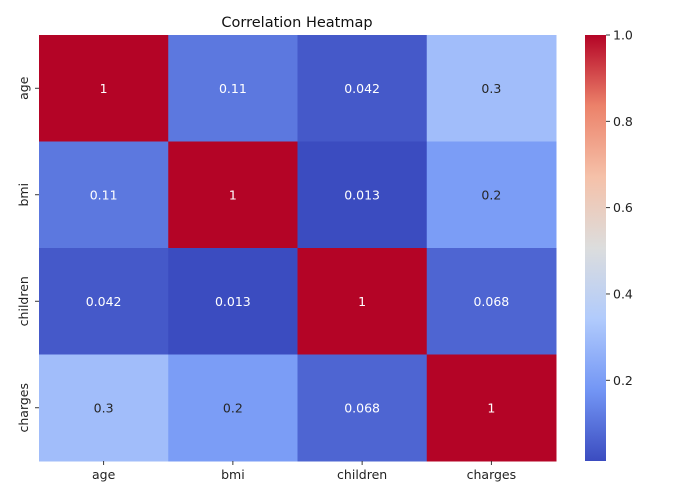 This screenshot has width=700, height=504. Describe the element at coordinates (23, 195) in the screenshot. I see `y-tick-label-bmi: bmi` at that location.